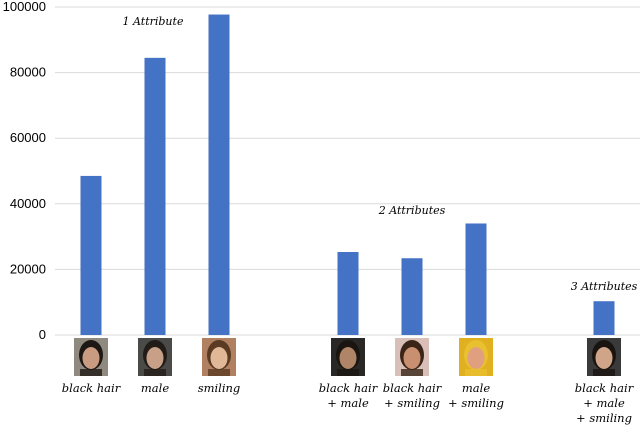 The height and width of the screenshot is (425, 640). What do you see at coordinates (219, 388) in the screenshot?
I see `category-label: smiling` at bounding box center [219, 388].